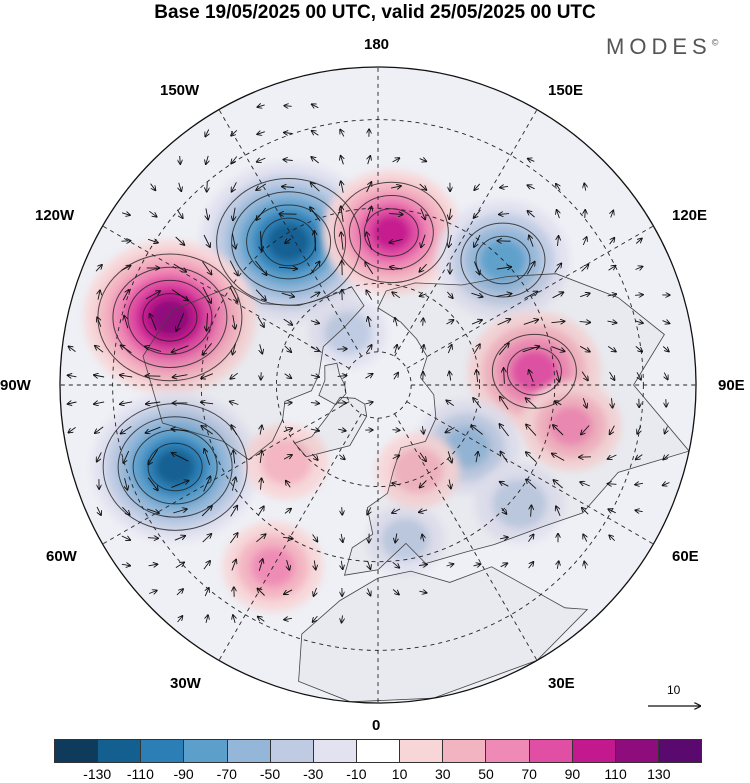 The height and width of the screenshot is (783, 750). What do you see at coordinates (566, 90) in the screenshot?
I see `label-150e: 150E` at bounding box center [566, 90].